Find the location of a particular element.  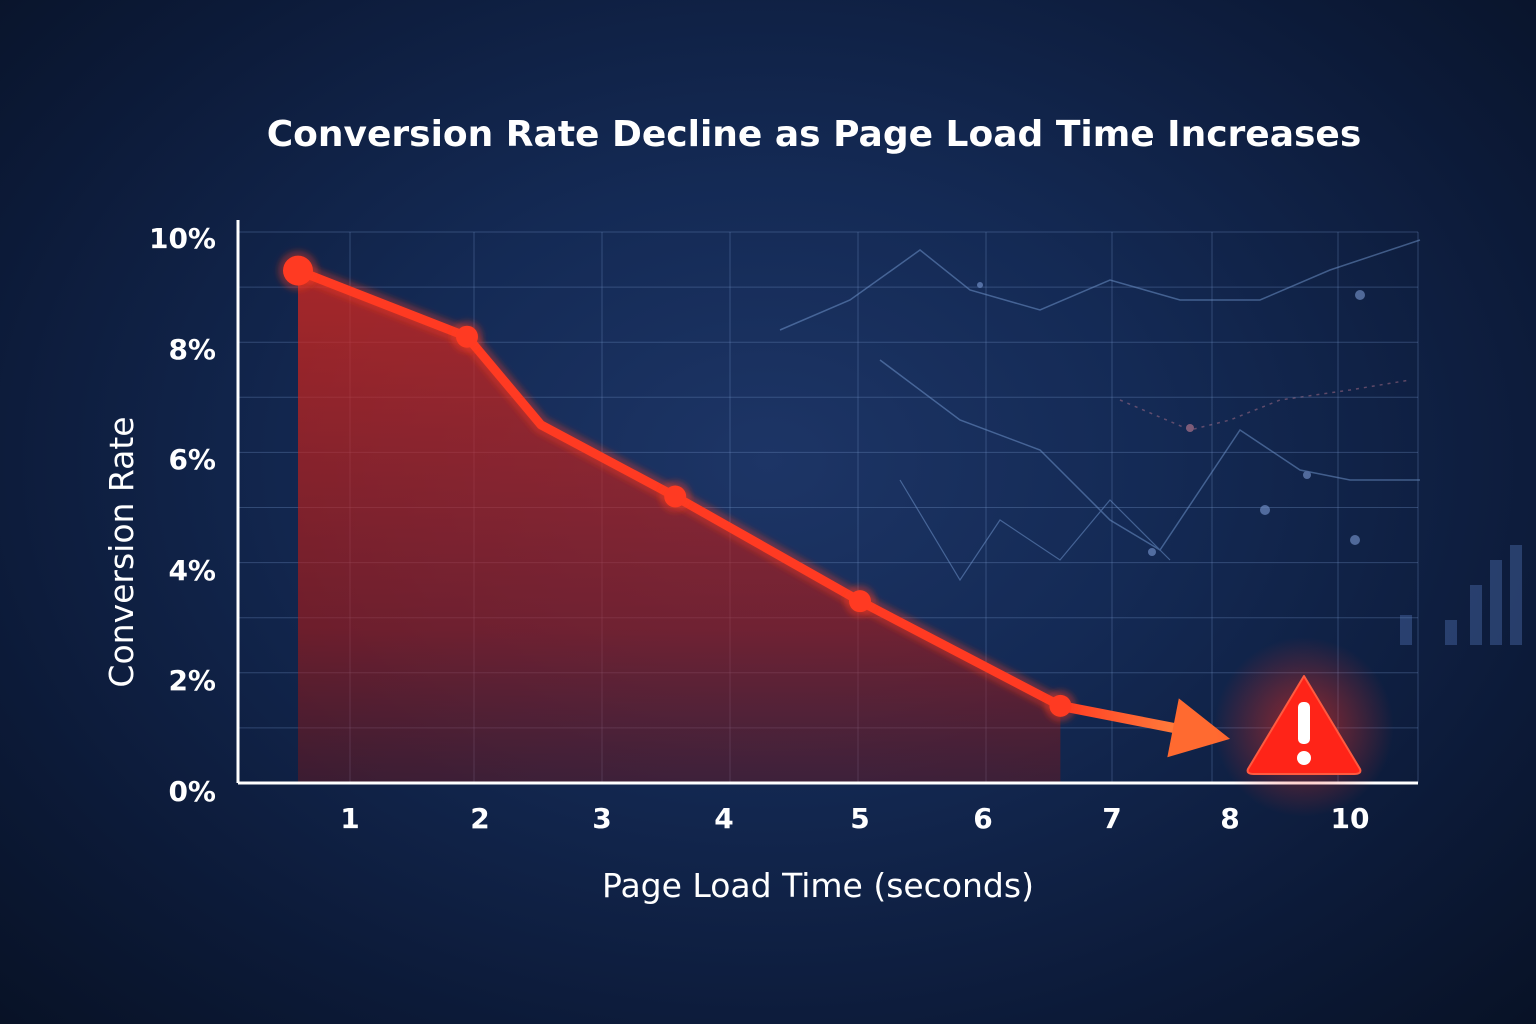

x-tick-label: 1 is located at coordinates (349, 818).